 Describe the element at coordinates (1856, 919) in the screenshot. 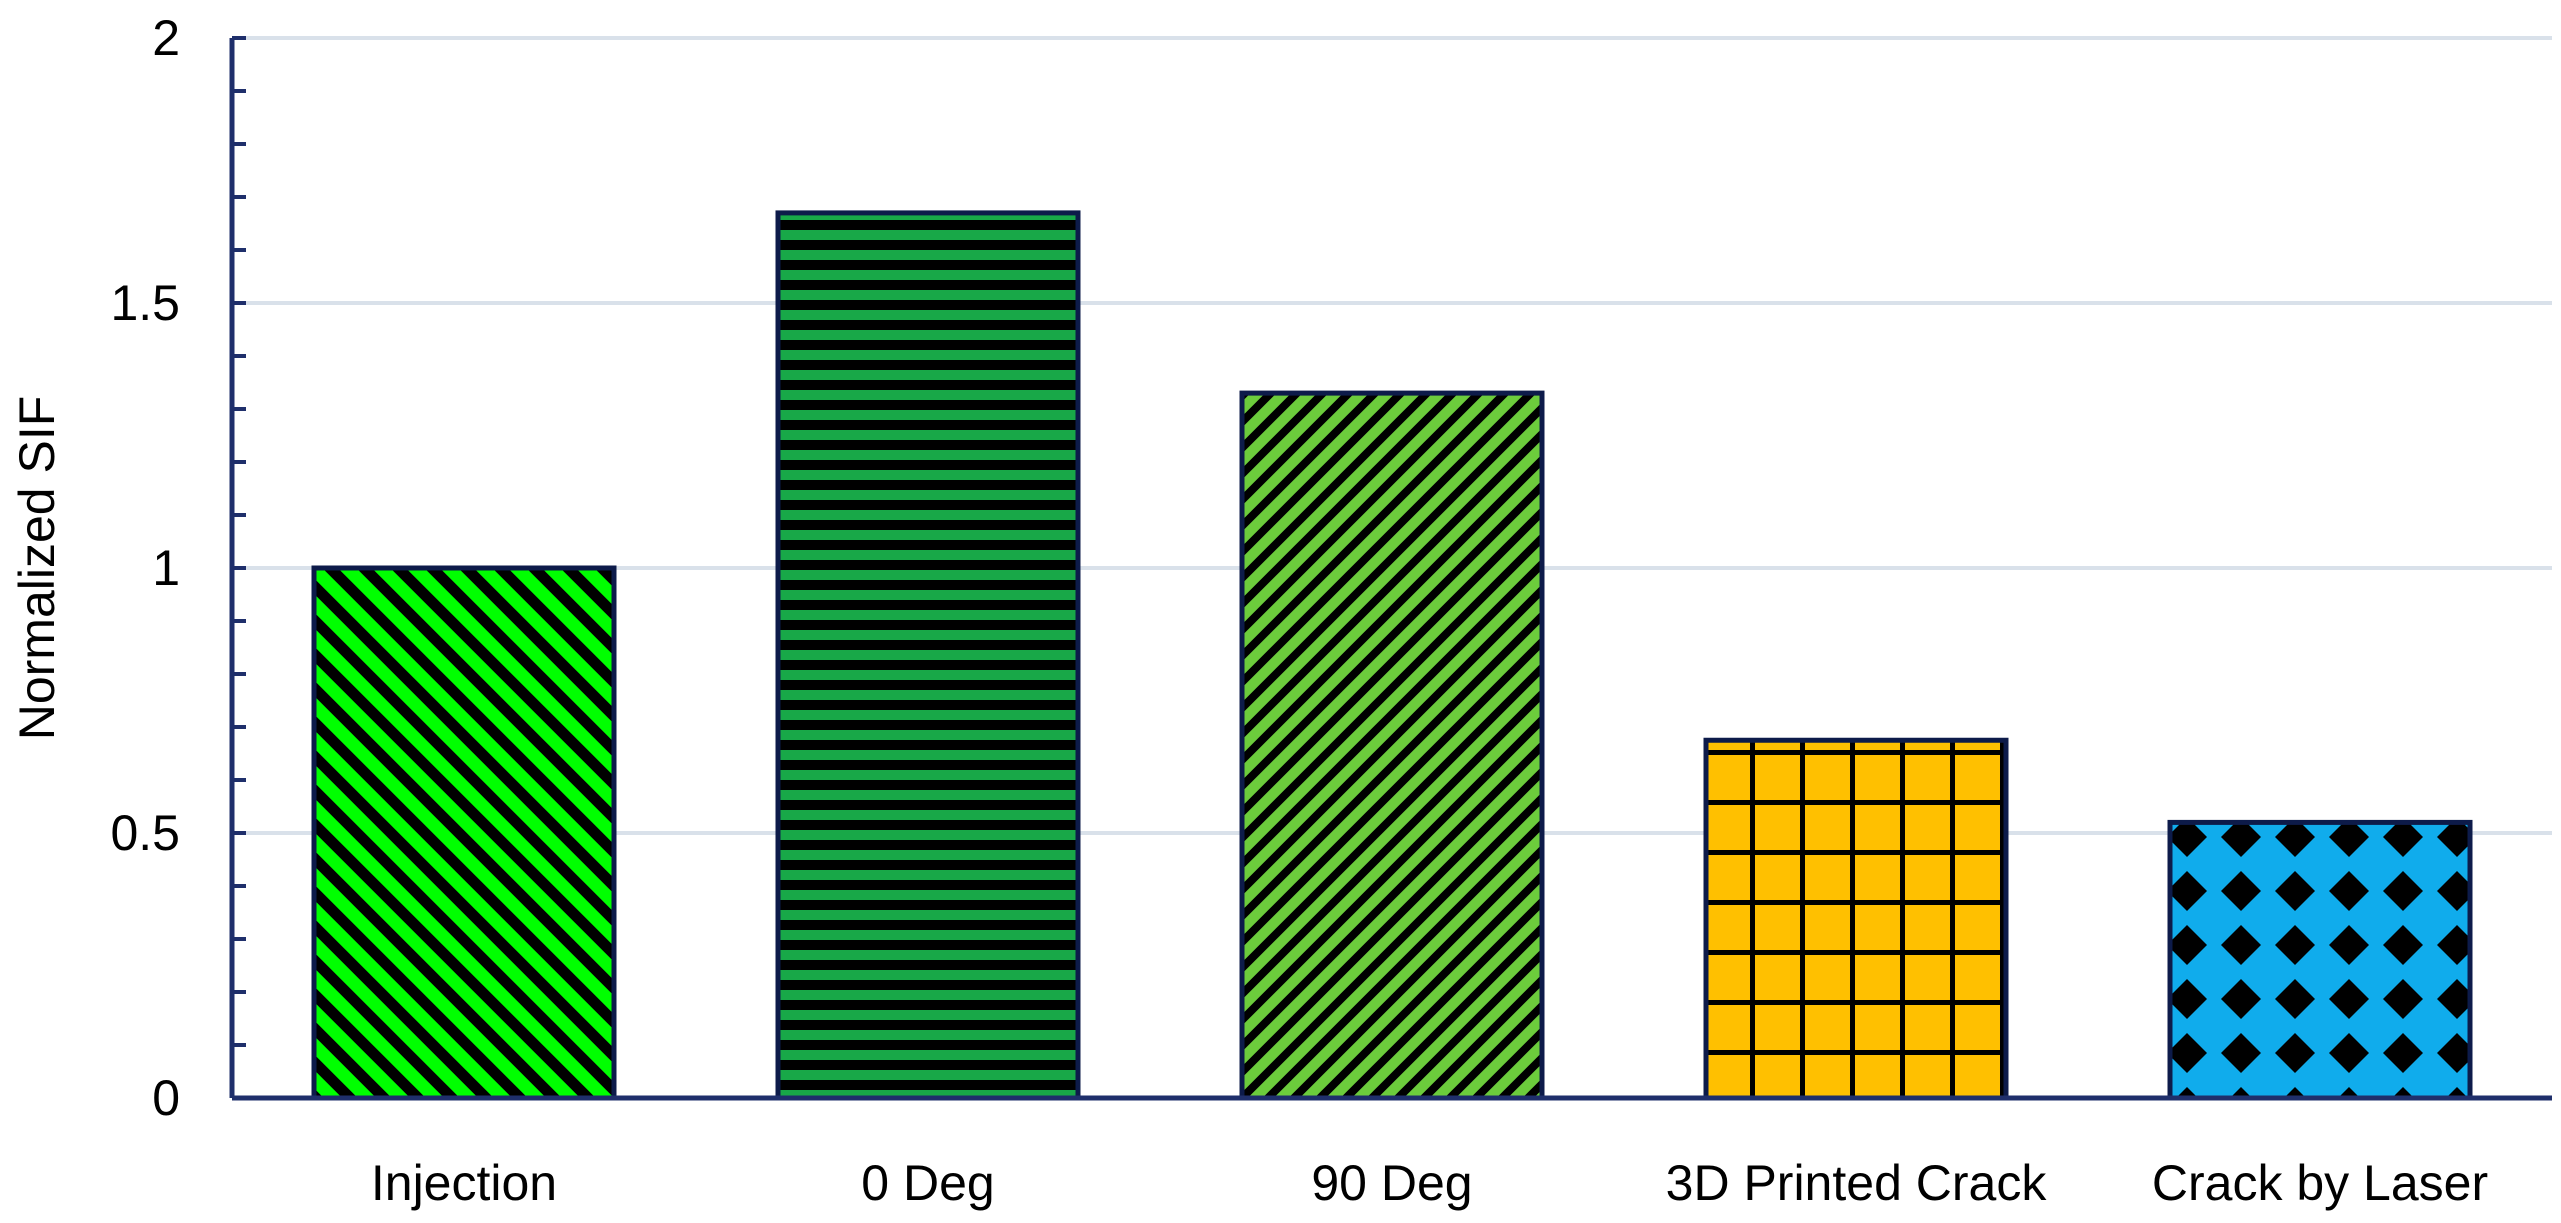

I see `bar-3d-printed-crack` at that location.